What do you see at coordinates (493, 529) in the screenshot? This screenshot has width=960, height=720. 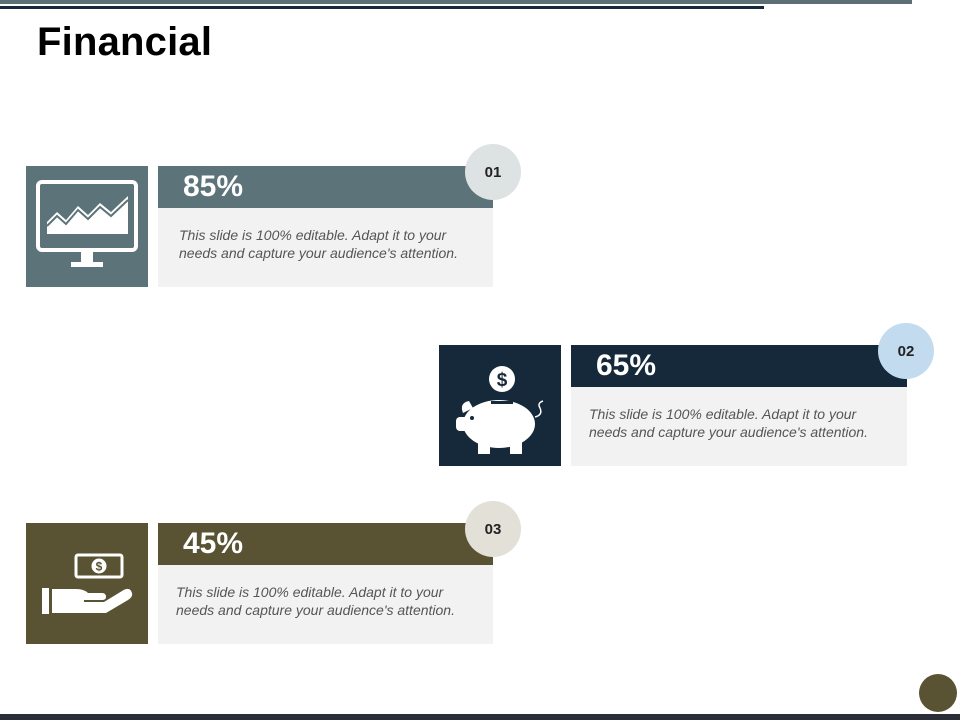 I see `item-3-number-badge: 03` at bounding box center [493, 529].